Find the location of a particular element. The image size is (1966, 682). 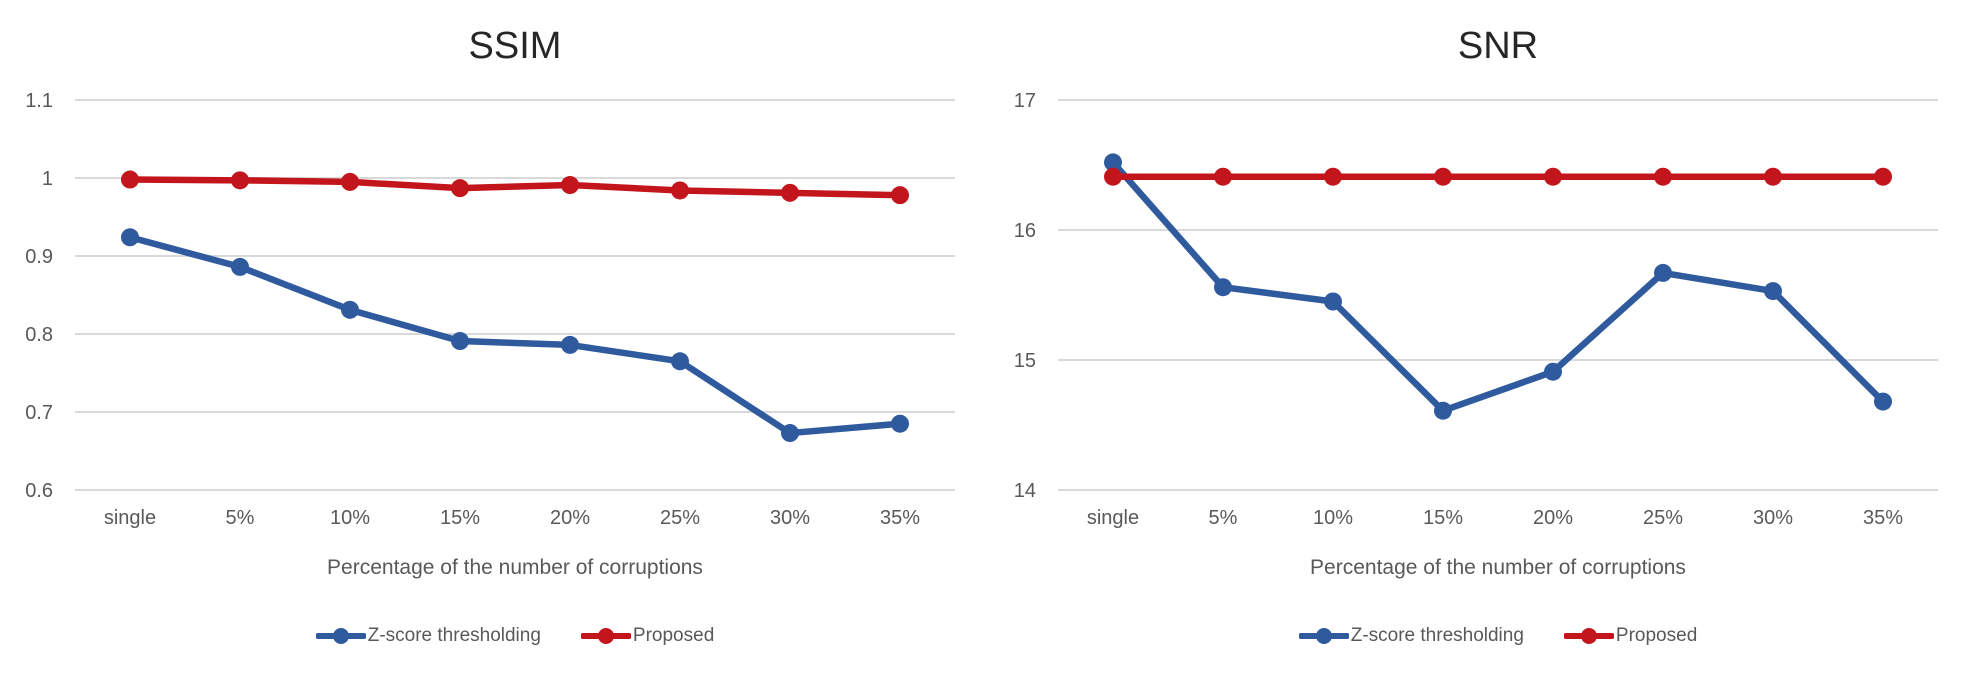

y-tick-label: 17 is located at coordinates (1025, 101).